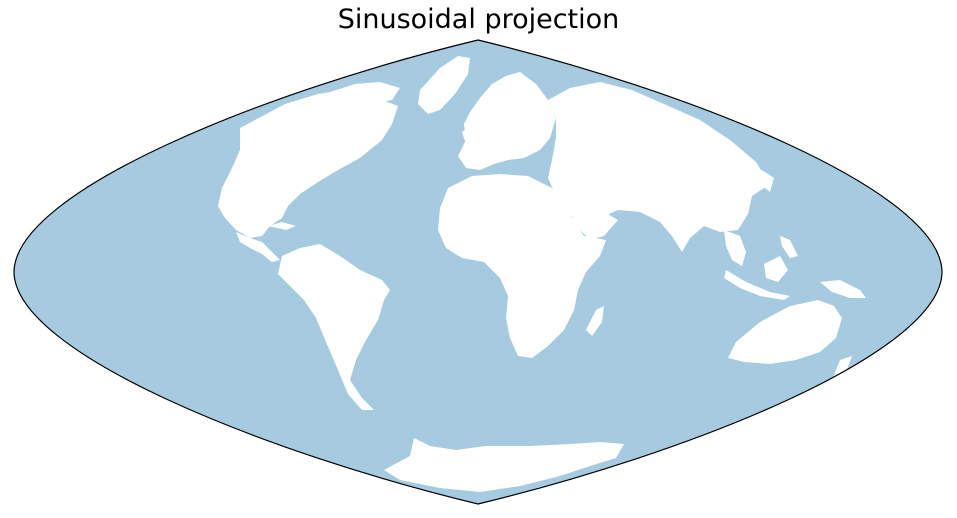 The image size is (957, 518). I want to click on landmass-south-america, so click(334, 327).